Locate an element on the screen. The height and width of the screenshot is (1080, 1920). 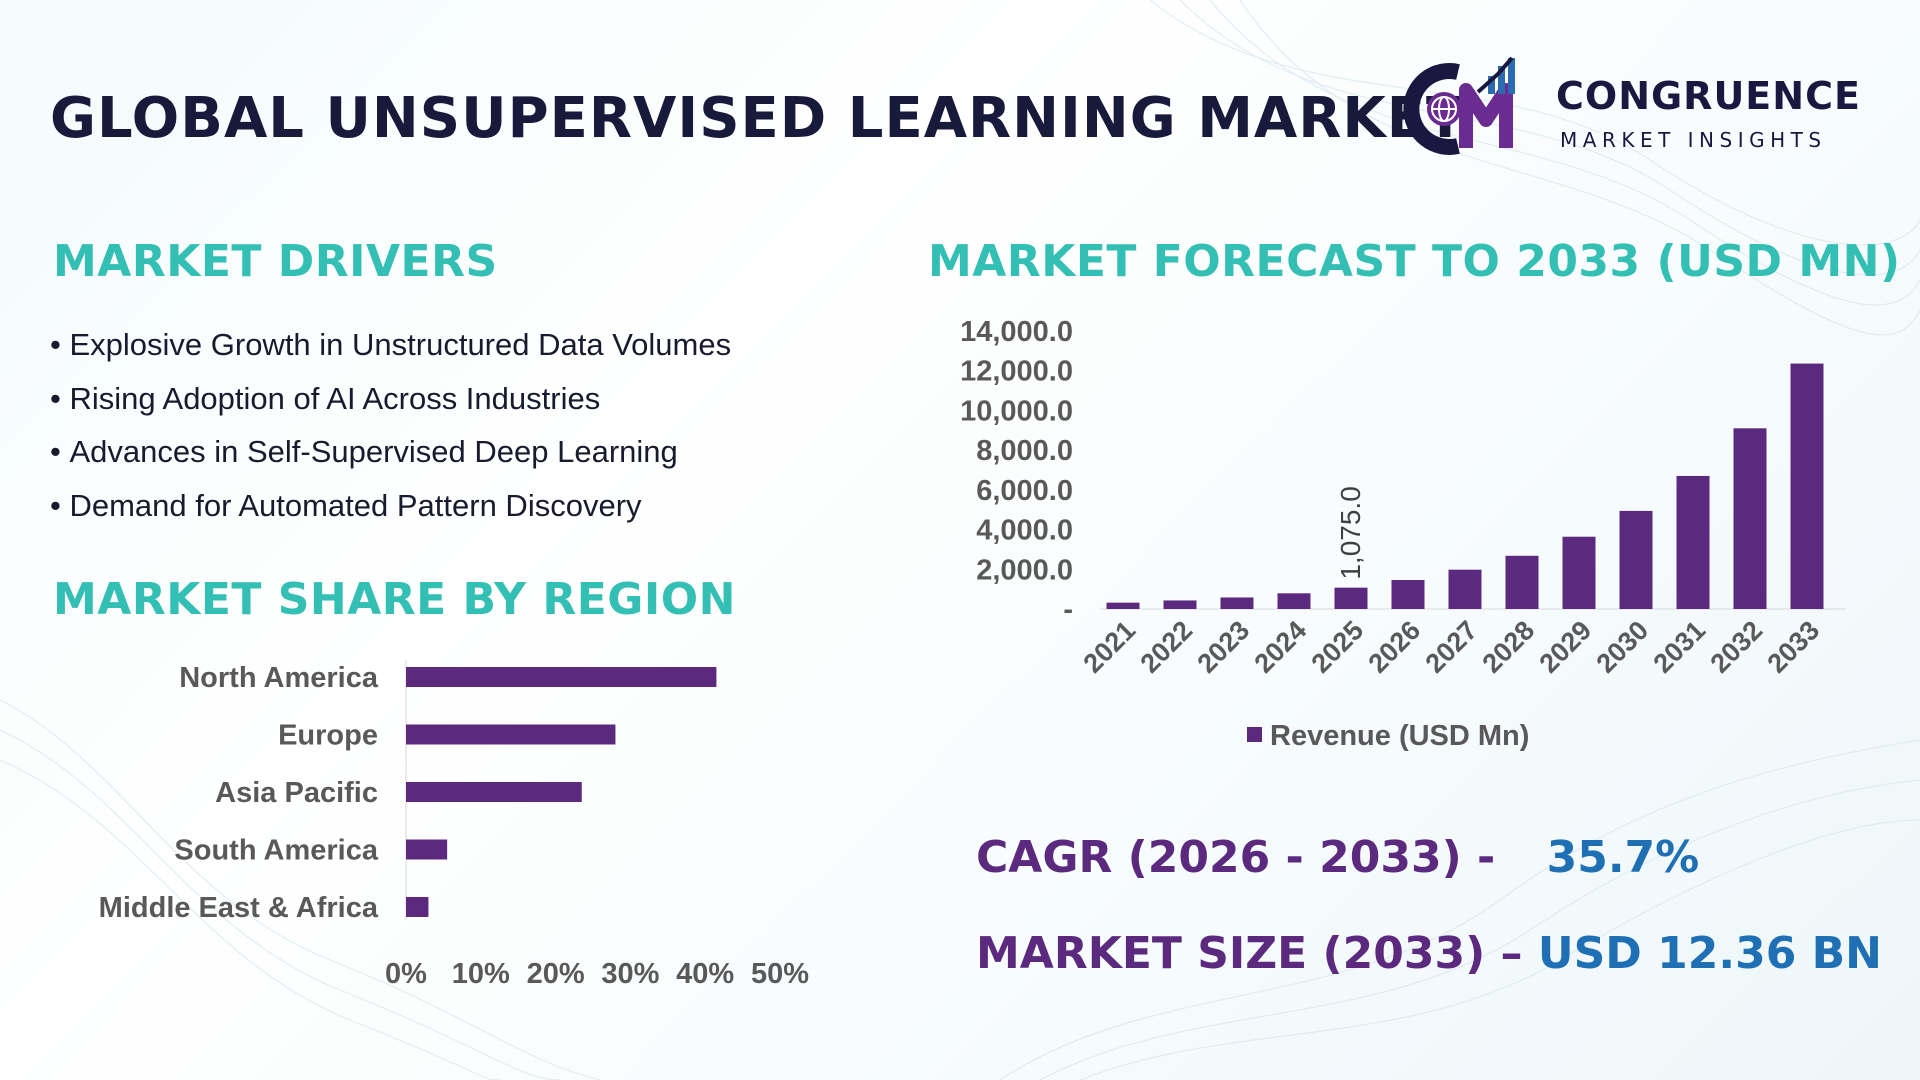
forecast-y-tick-label: 8,000.0 is located at coordinates (1024, 451).